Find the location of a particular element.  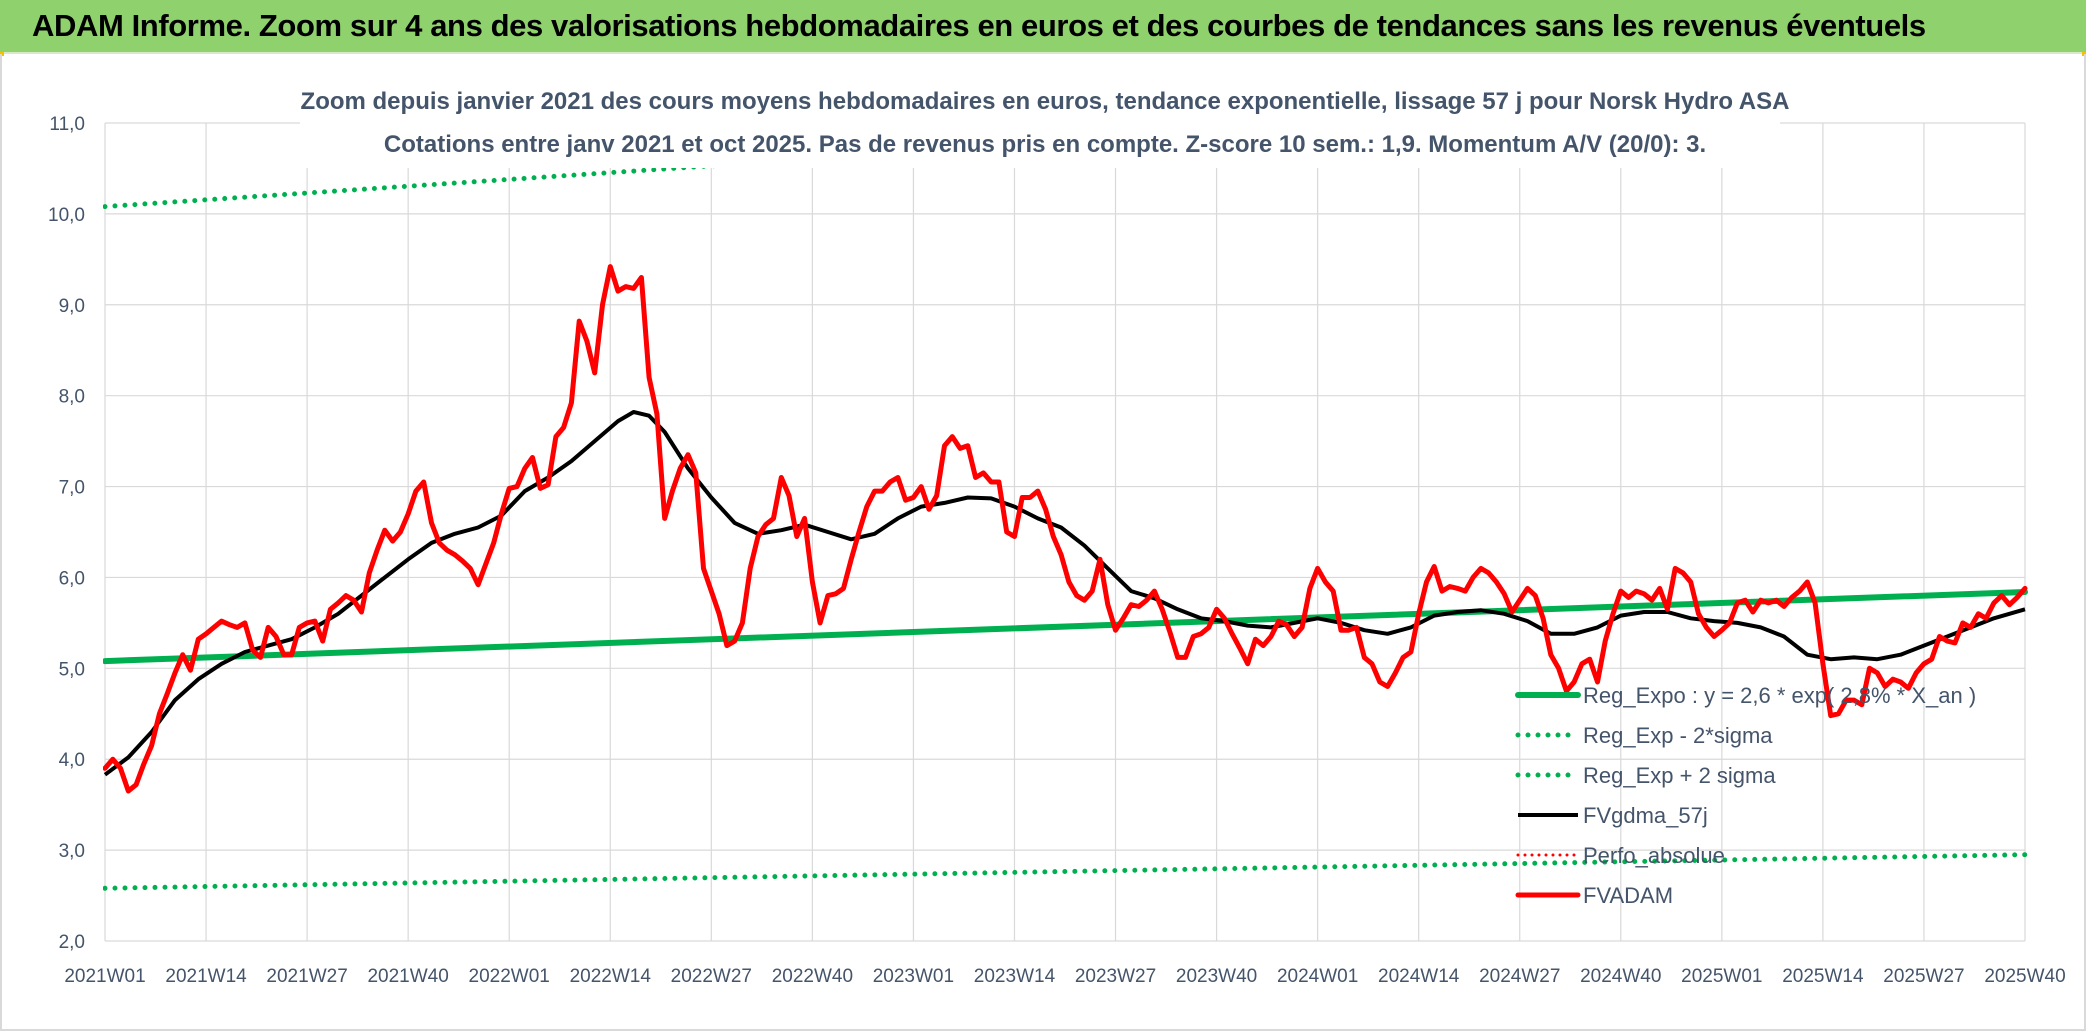

x-tick-label: 2022W27 is located at coordinates (711, 976).